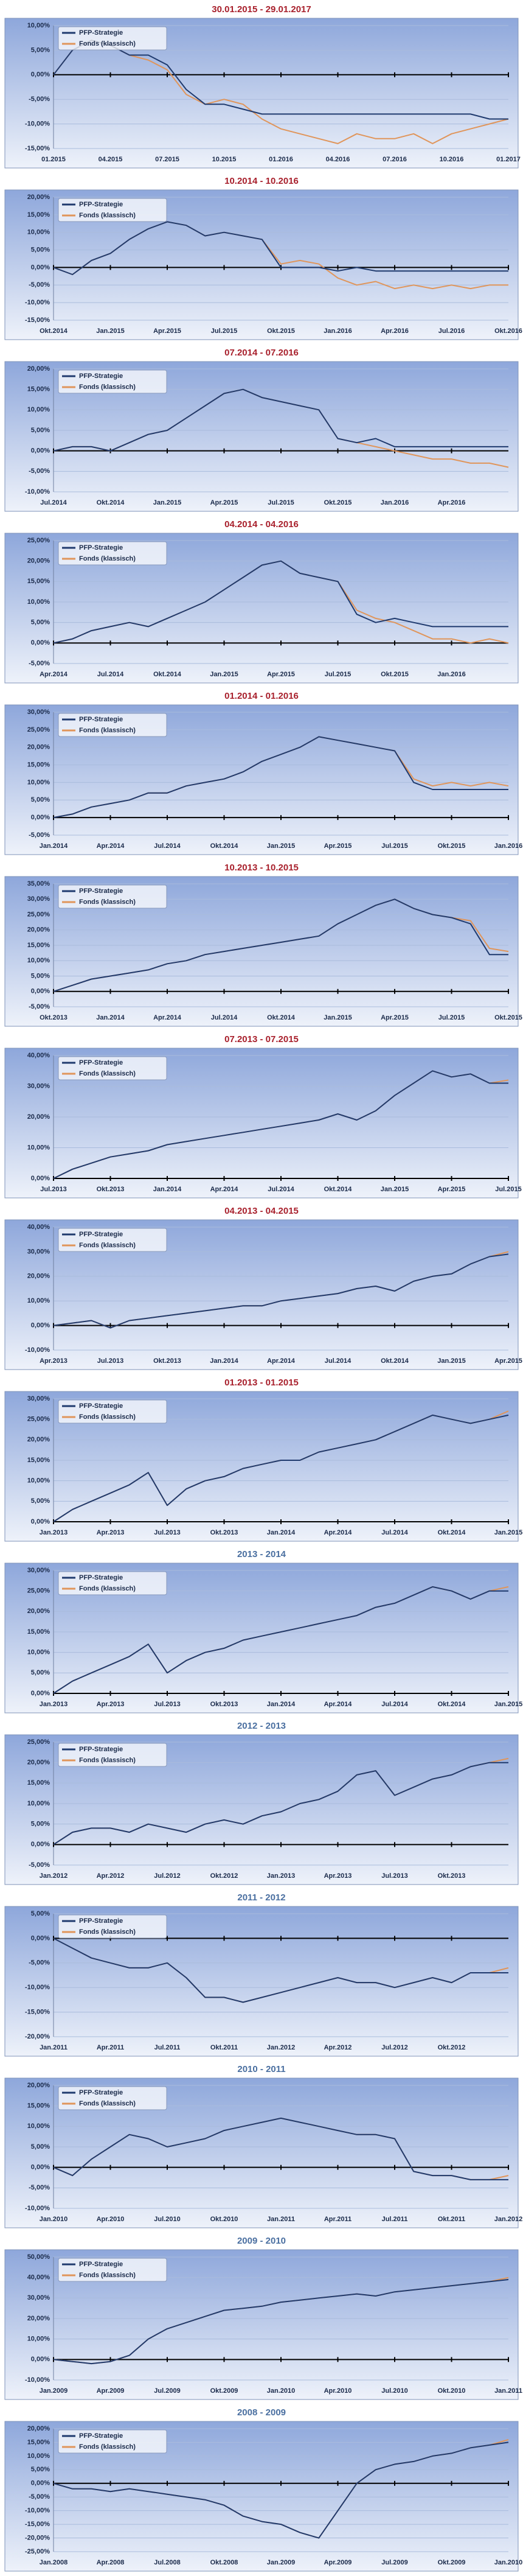 The image size is (523, 2576). Describe the element at coordinates (54, 2391) in the screenshot. I see `x-tick-label: Jan.2009` at that location.